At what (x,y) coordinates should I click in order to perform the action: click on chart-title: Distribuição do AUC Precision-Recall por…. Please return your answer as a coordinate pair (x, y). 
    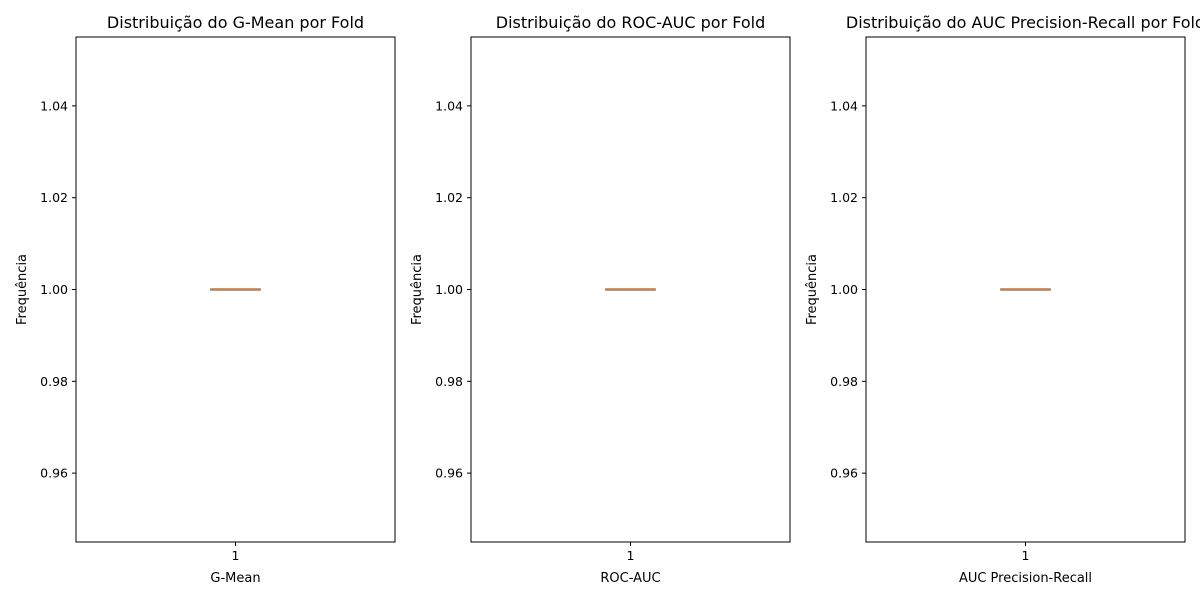
    Looking at the image, I should click on (1023, 22).